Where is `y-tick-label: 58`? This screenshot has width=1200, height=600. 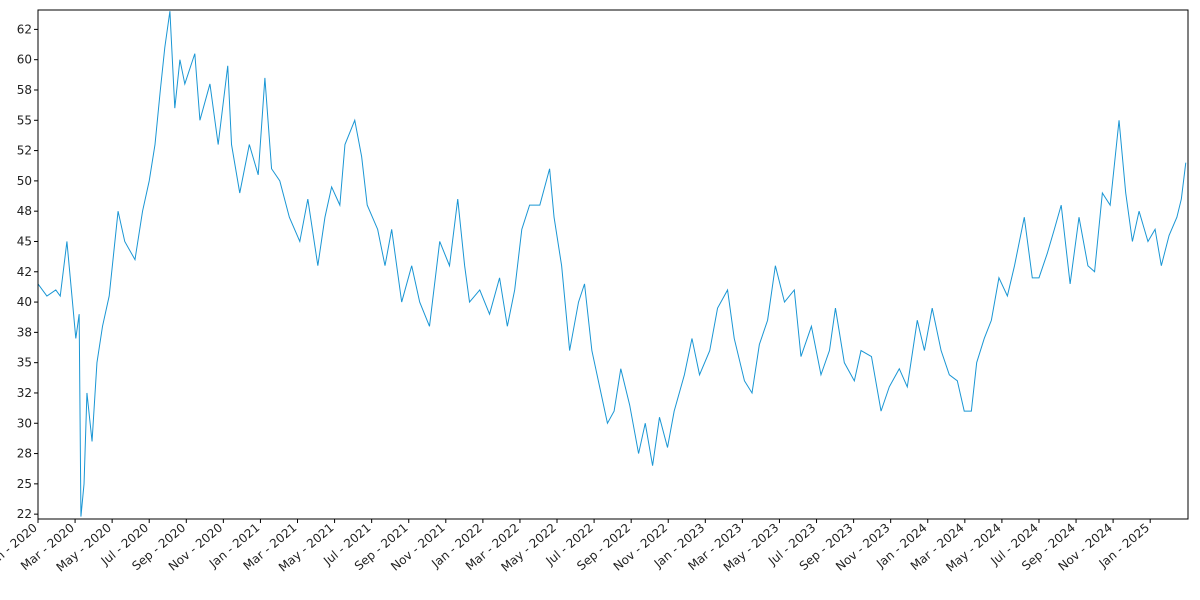
y-tick-label: 58 is located at coordinates (24, 90).